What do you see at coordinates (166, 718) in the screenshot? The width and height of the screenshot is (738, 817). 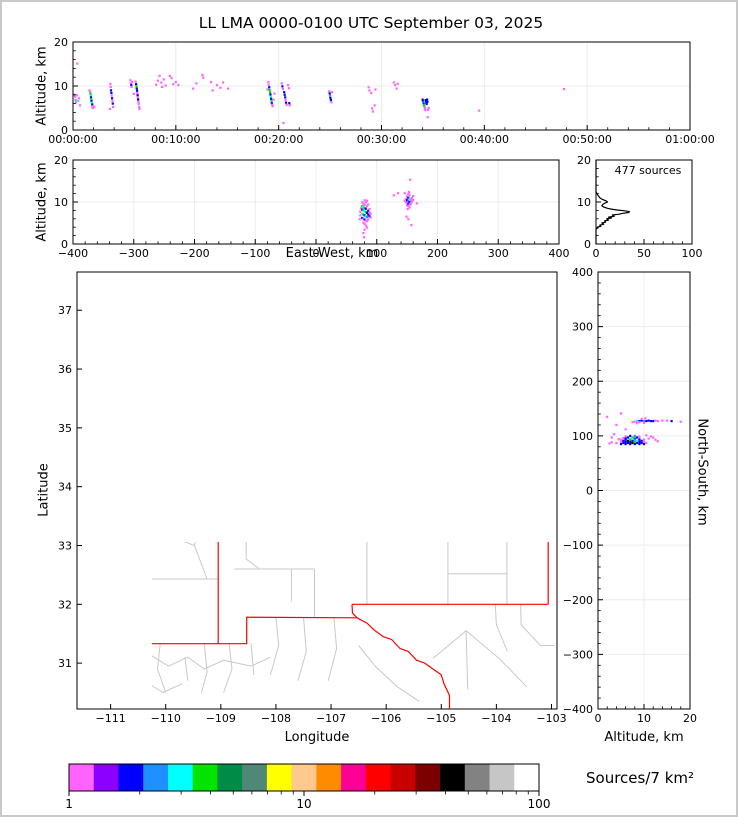 I see `tick-label: −110` at bounding box center [166, 718].